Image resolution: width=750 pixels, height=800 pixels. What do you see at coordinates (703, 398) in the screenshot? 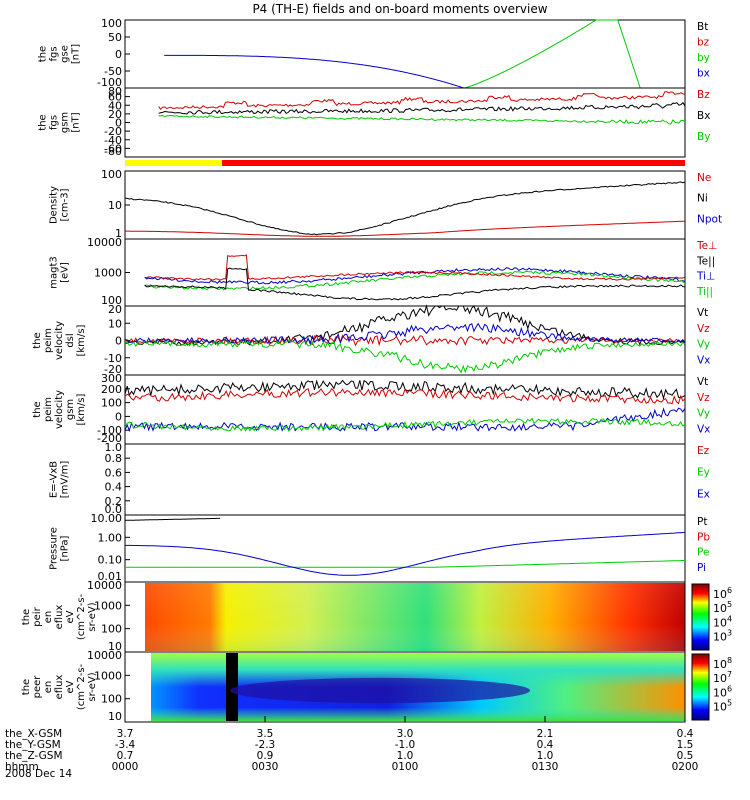
I see `legend-entry: Vz` at bounding box center [703, 398].